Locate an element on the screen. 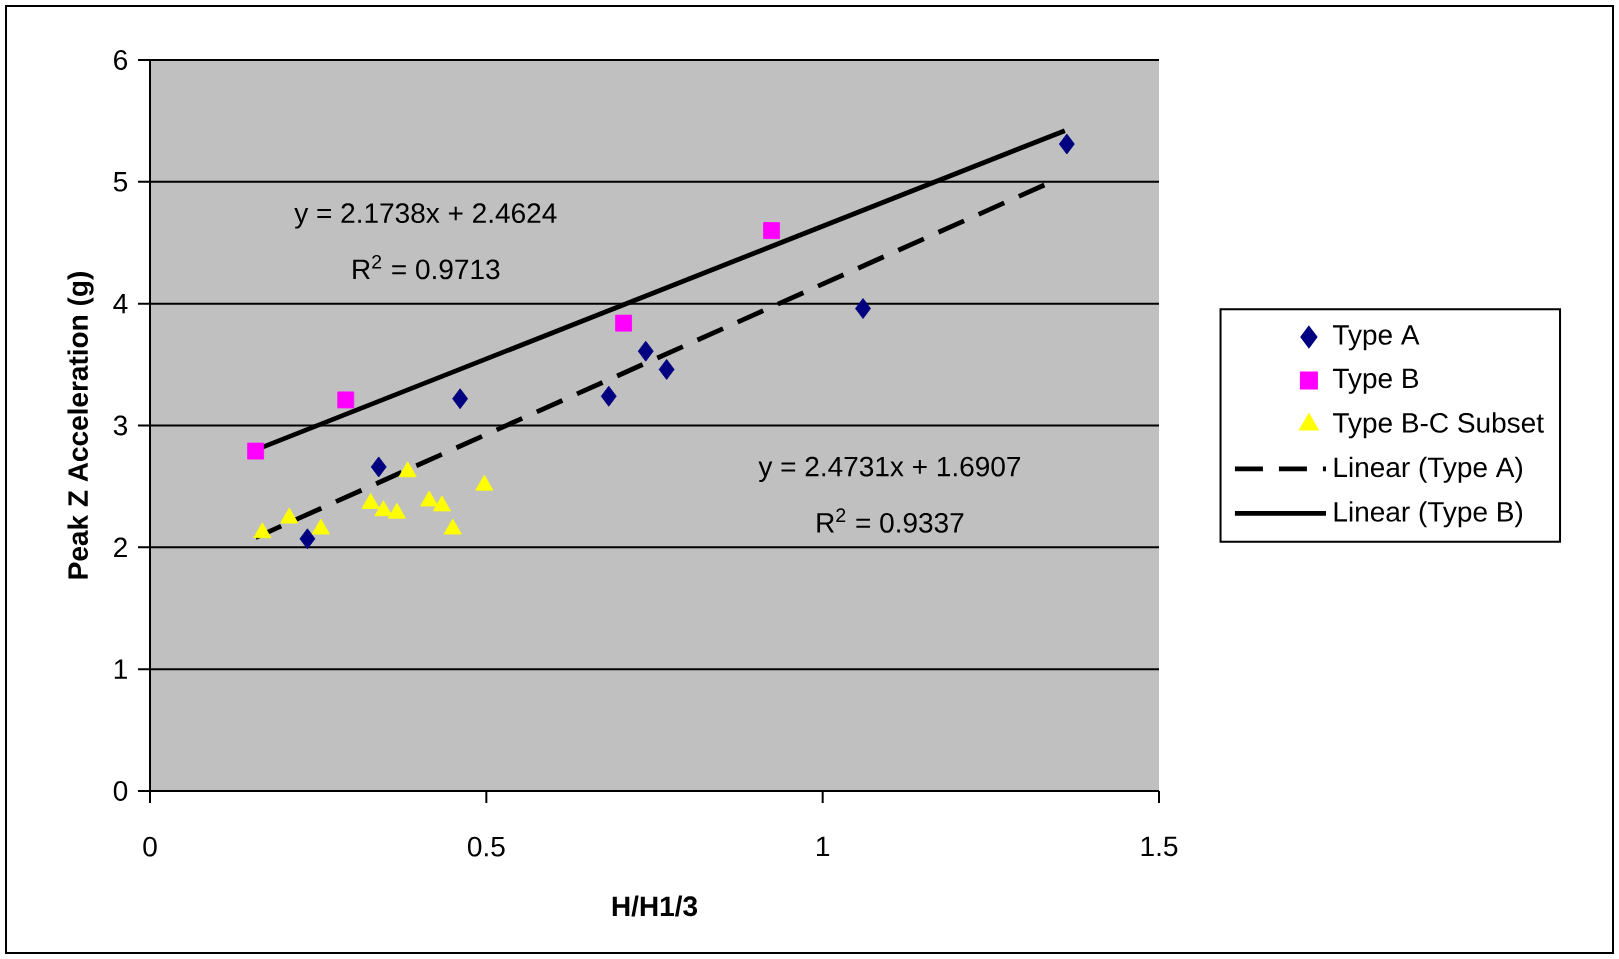 This screenshot has height=959, width=1619. annotation: y = 2.1738x + 2.4624 is located at coordinates (425, 216).